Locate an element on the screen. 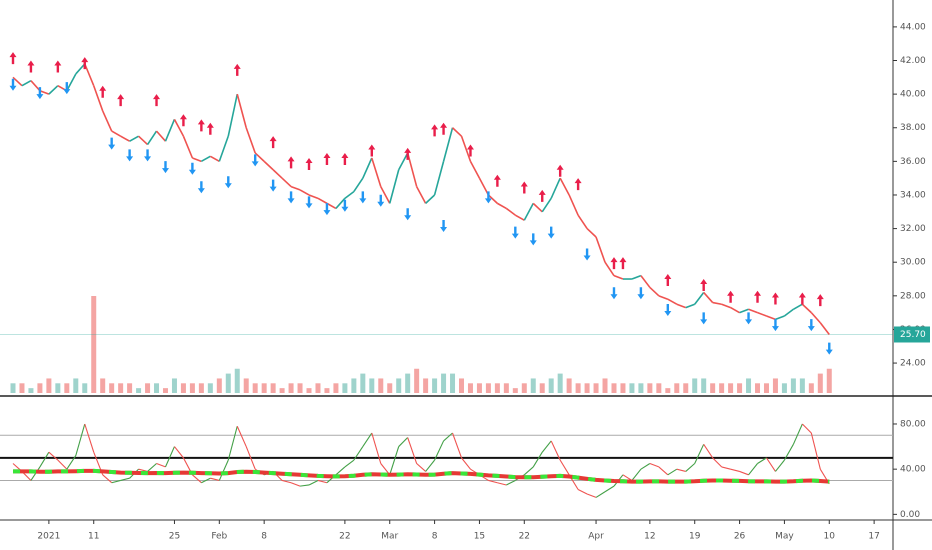 The image size is (932, 550). last-price-box is located at coordinates (912, 334).